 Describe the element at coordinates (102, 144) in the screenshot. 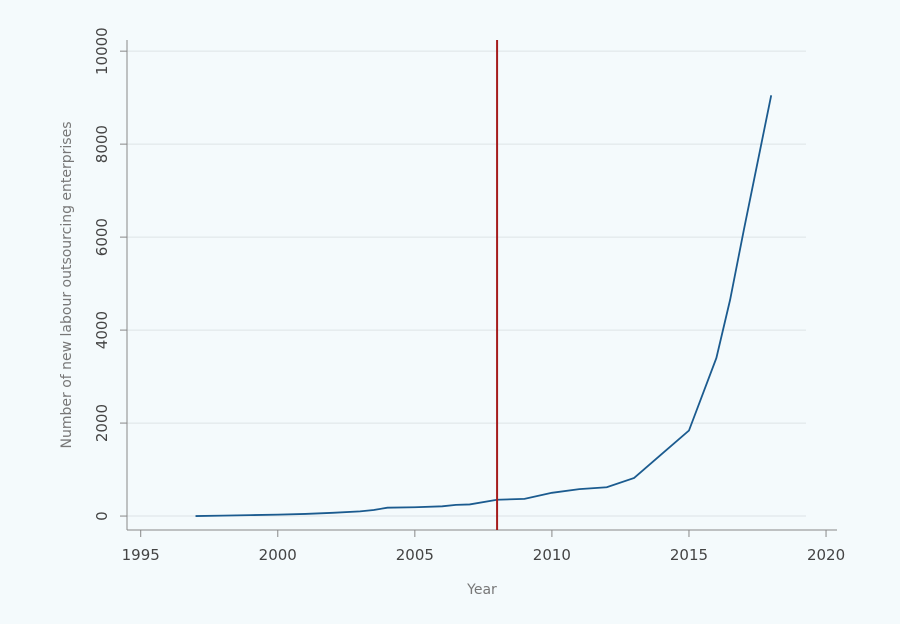

I see `y-tick-label: 8000` at that location.